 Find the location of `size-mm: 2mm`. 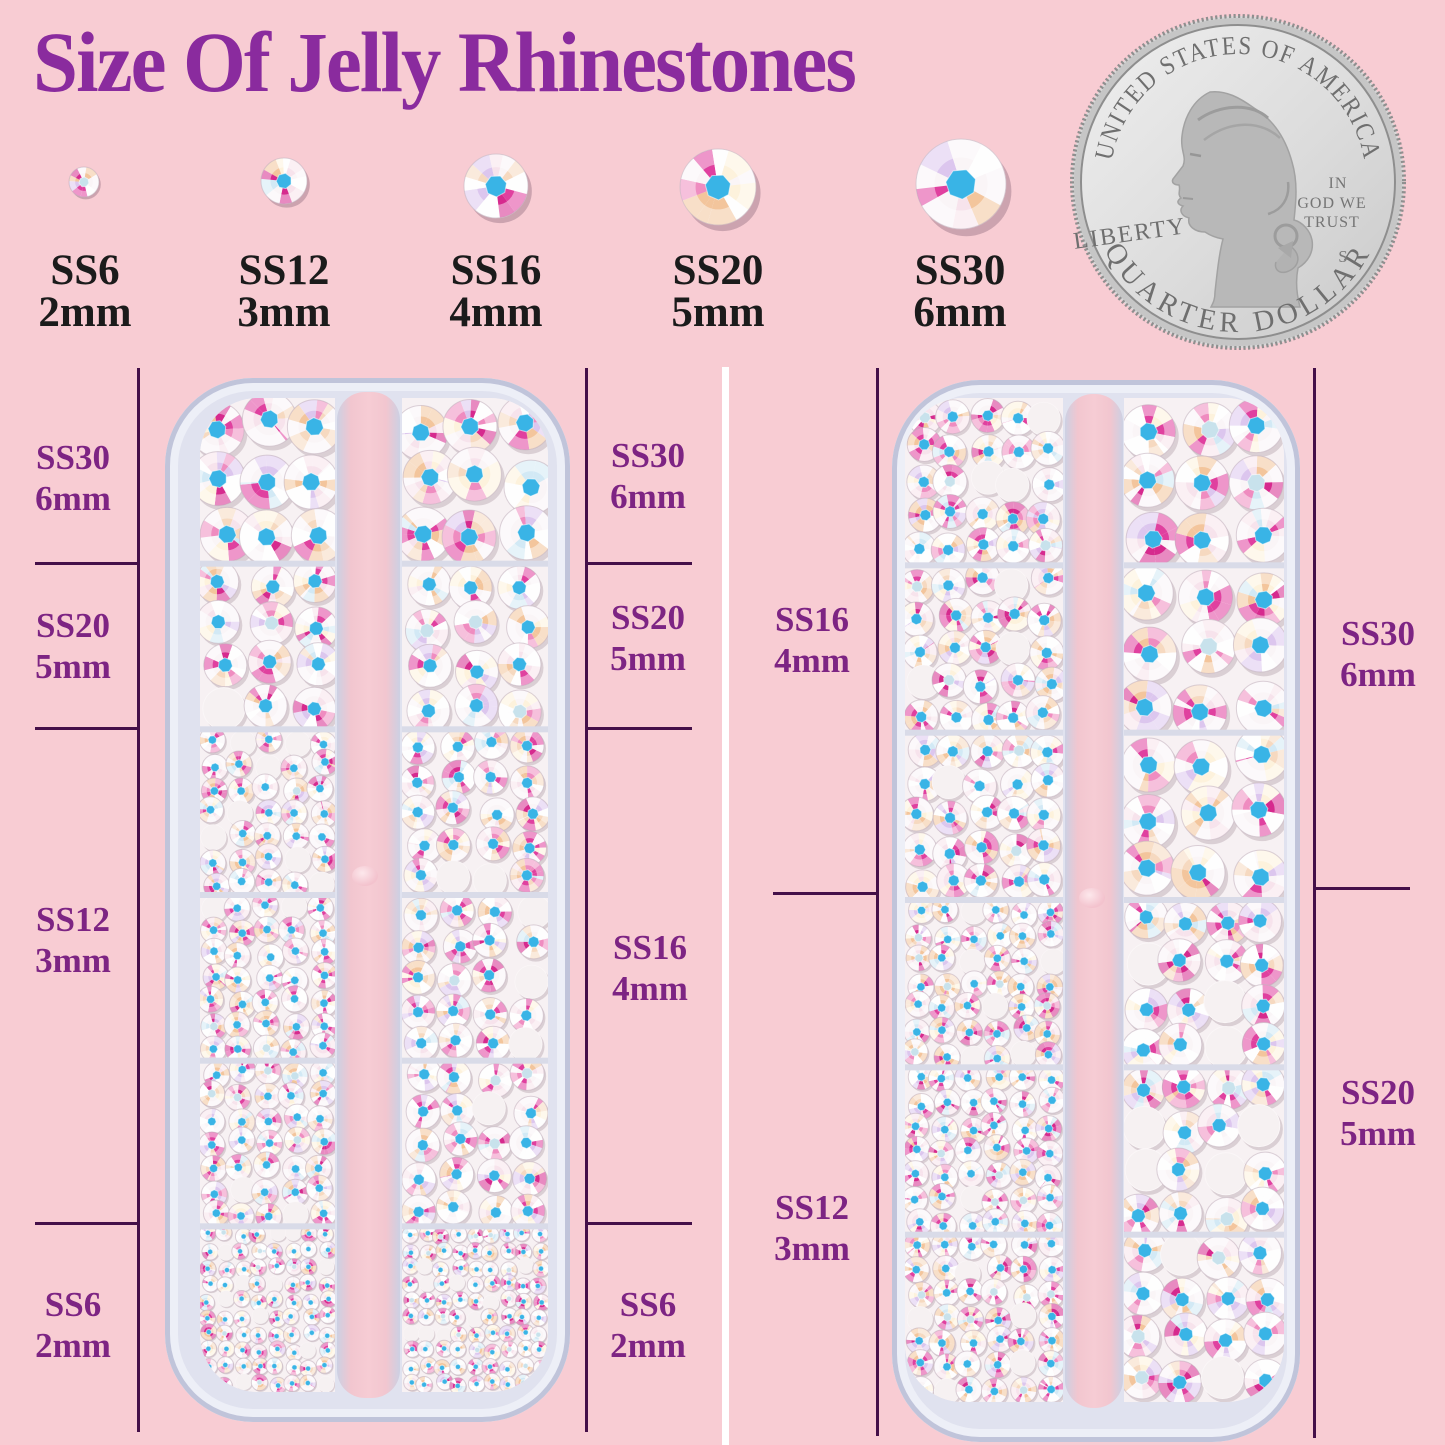

size-mm: 2mm is located at coordinates (648, 1345).